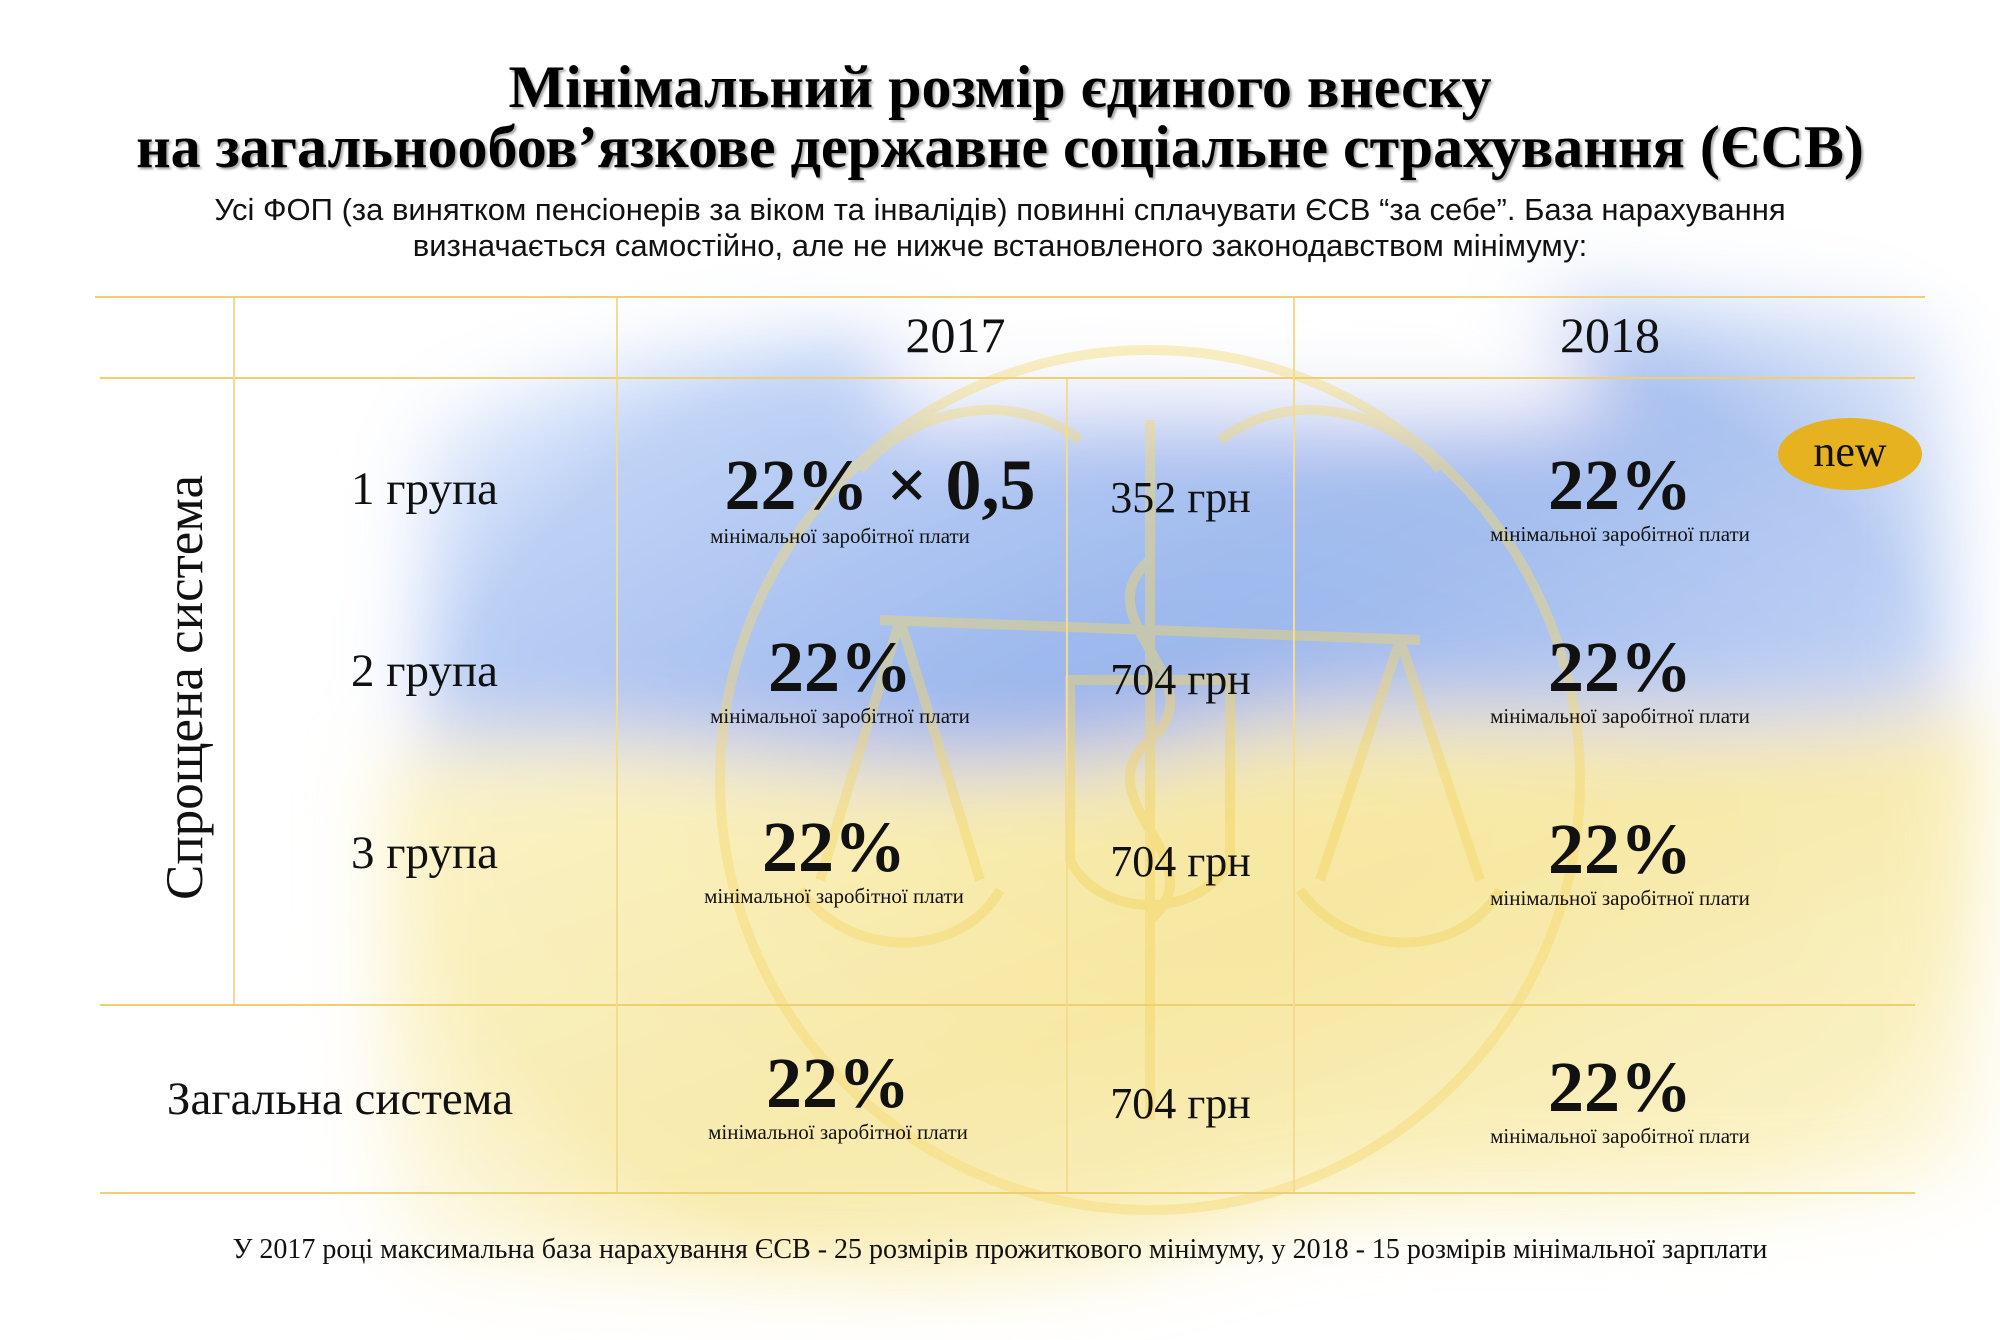 The image size is (2000, 1340). What do you see at coordinates (838, 1083) in the screenshot?
I see `general-rate-2017: 22%` at bounding box center [838, 1083].